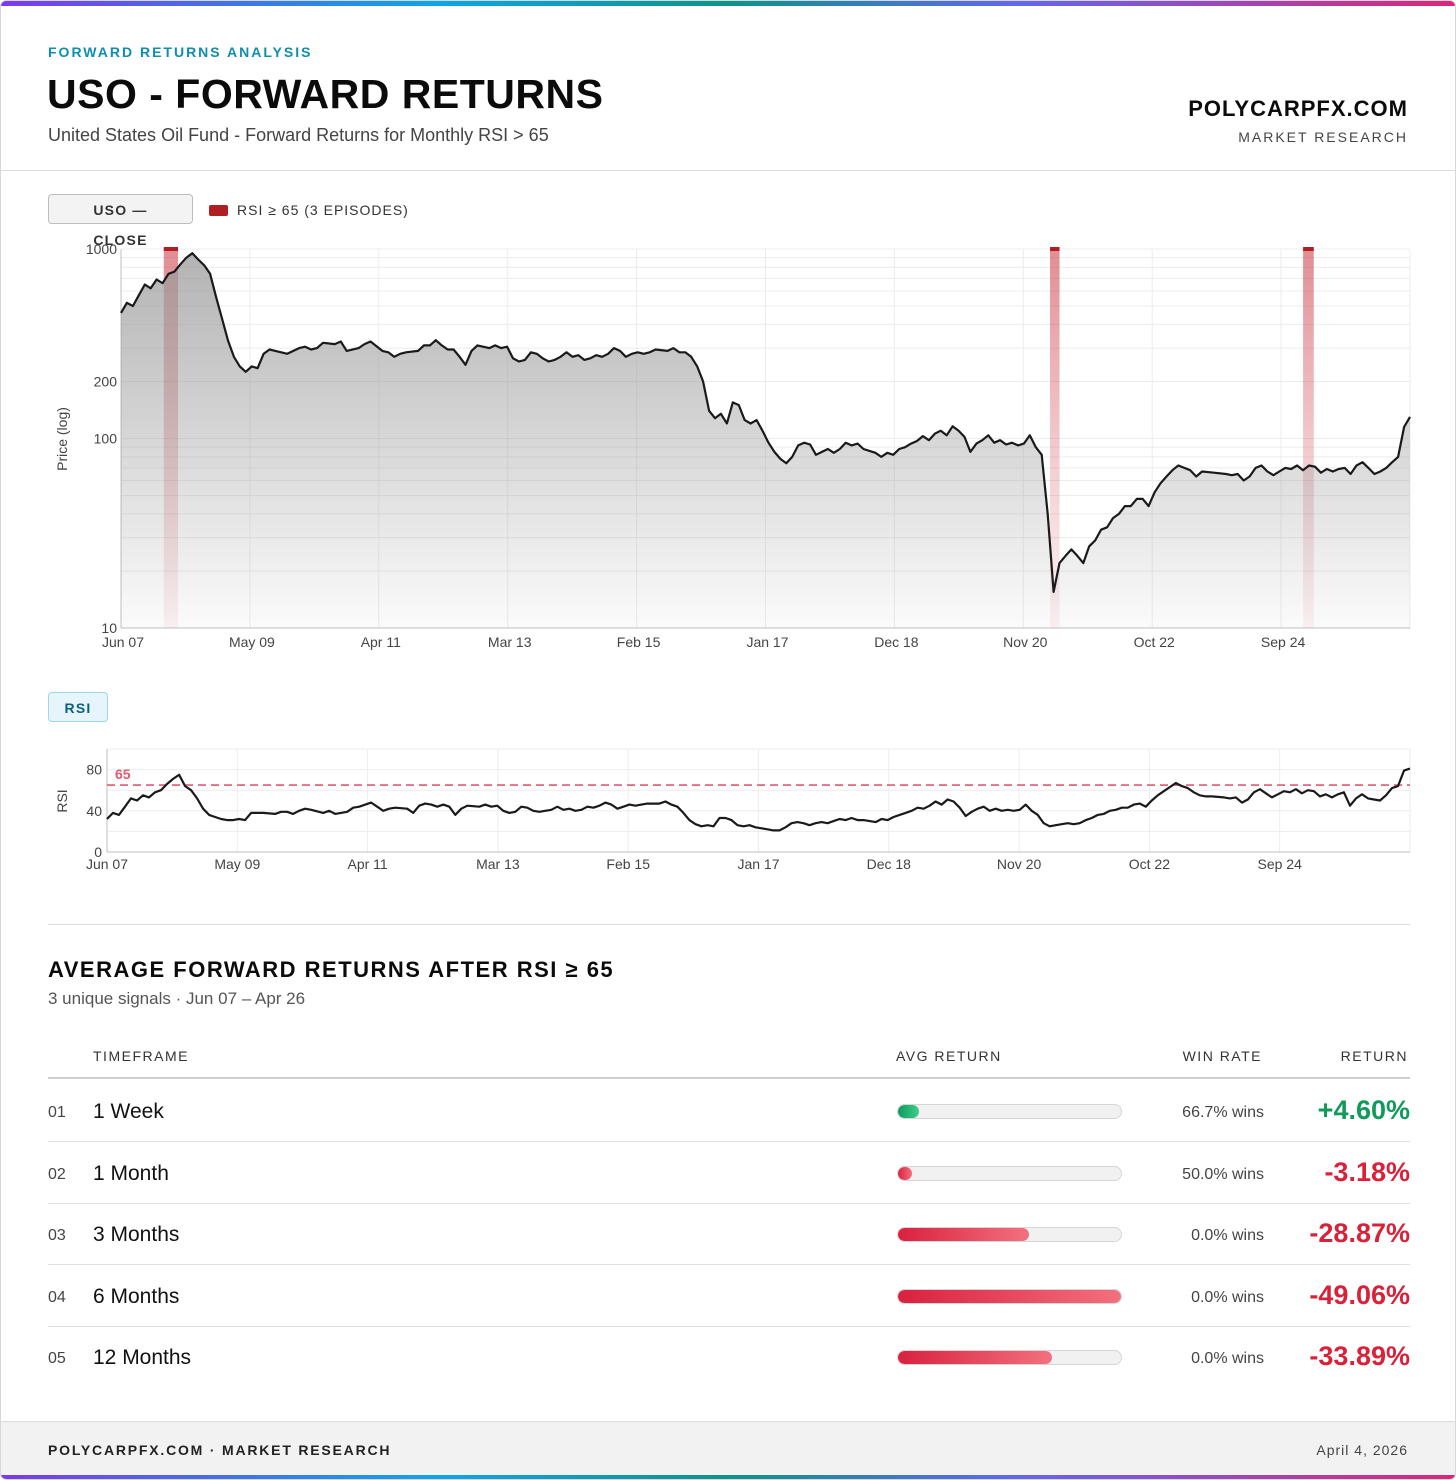  I want to click on price-x-tick-label: Jan 17, so click(767, 642).